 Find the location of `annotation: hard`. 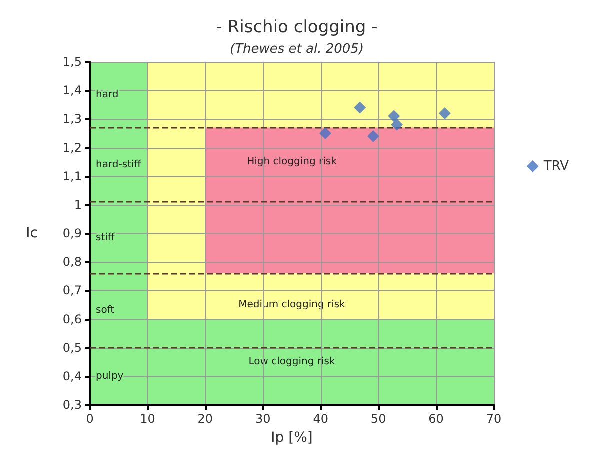

annotation: hard is located at coordinates (107, 94).